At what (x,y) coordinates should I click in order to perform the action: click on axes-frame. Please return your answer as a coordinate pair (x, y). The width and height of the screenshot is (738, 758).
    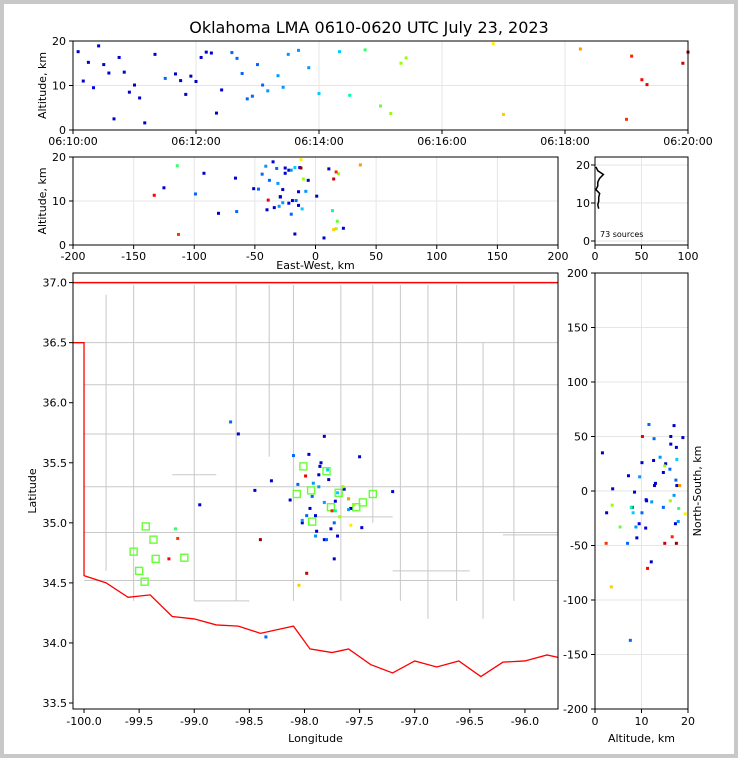
    Looking at the image, I should click on (641, 491).